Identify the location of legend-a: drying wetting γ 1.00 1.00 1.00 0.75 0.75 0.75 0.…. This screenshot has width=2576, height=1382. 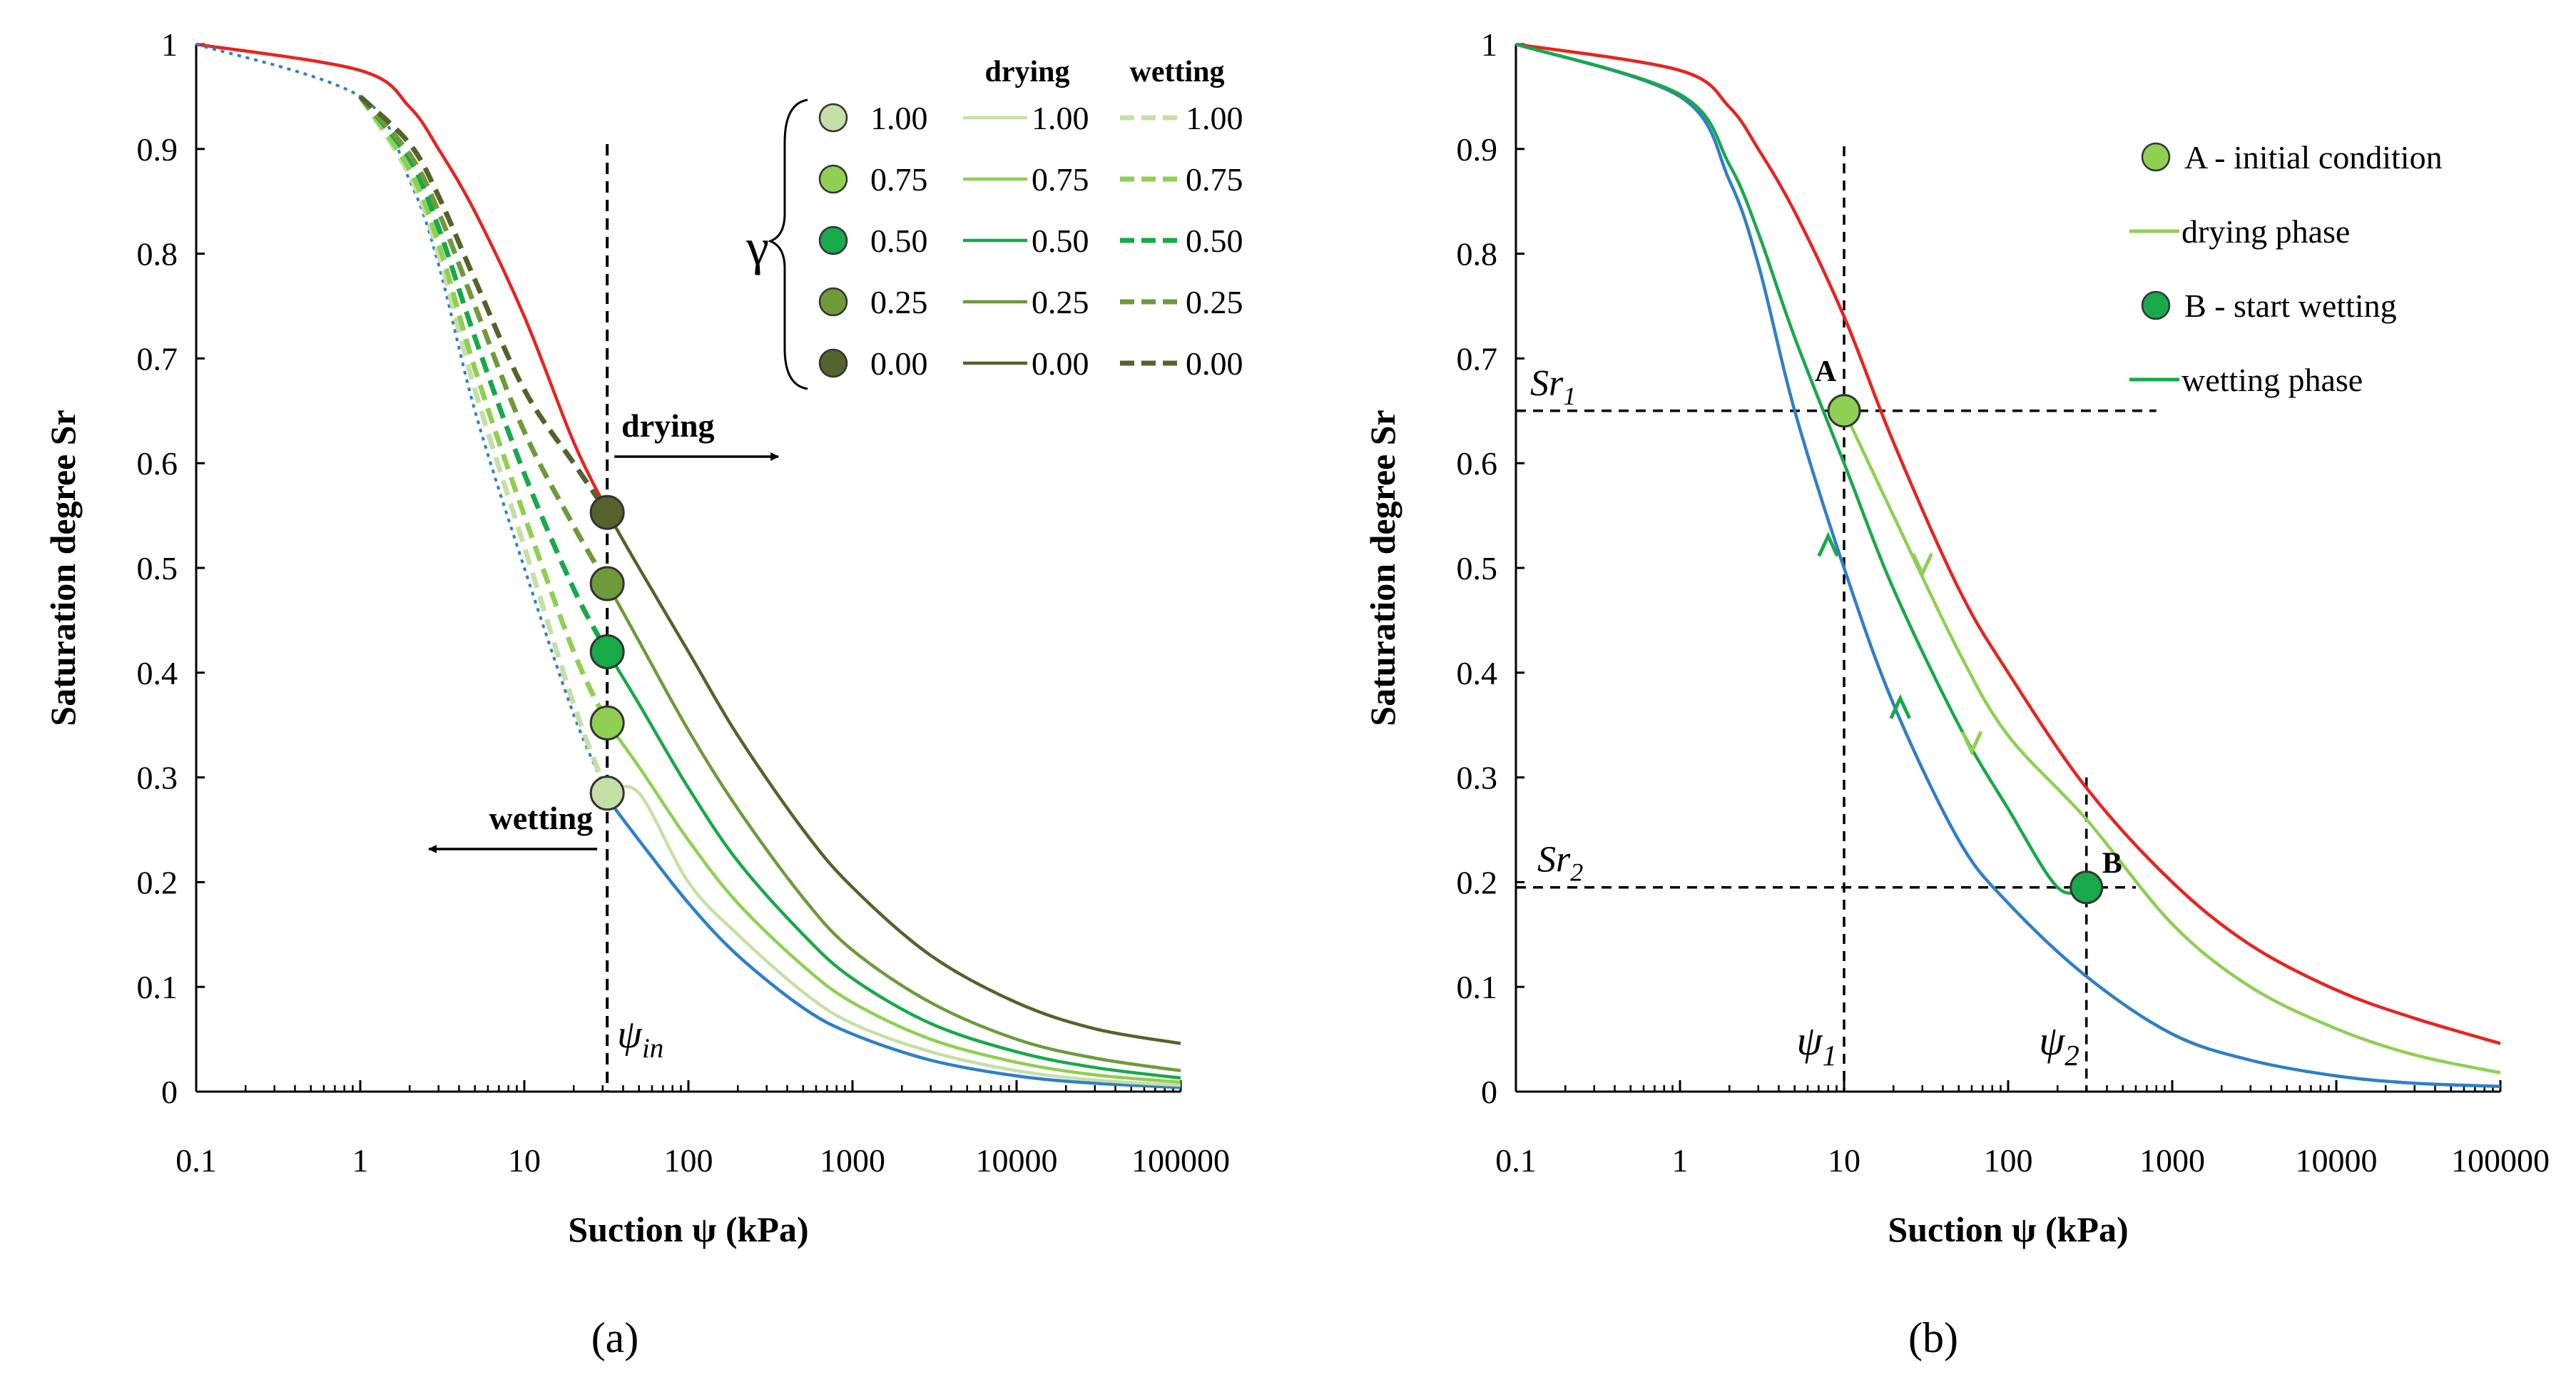
(994, 223).